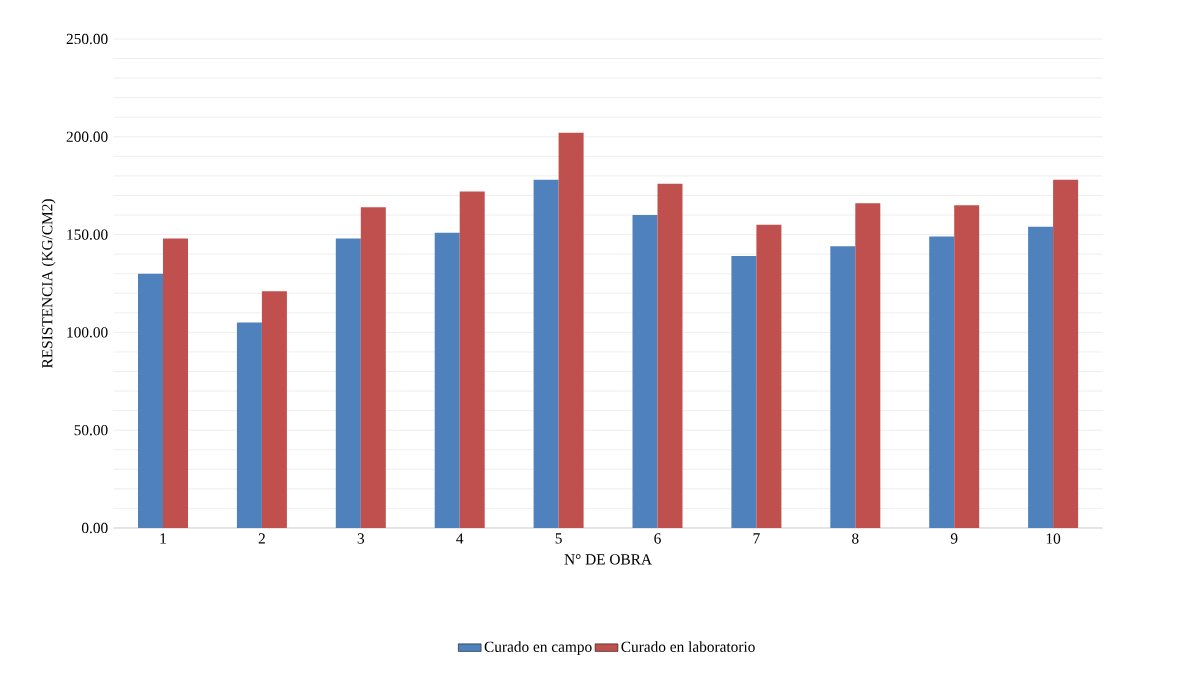 This screenshot has width=1177, height=691. I want to click on y-tick-label: 50.00, so click(91, 430).